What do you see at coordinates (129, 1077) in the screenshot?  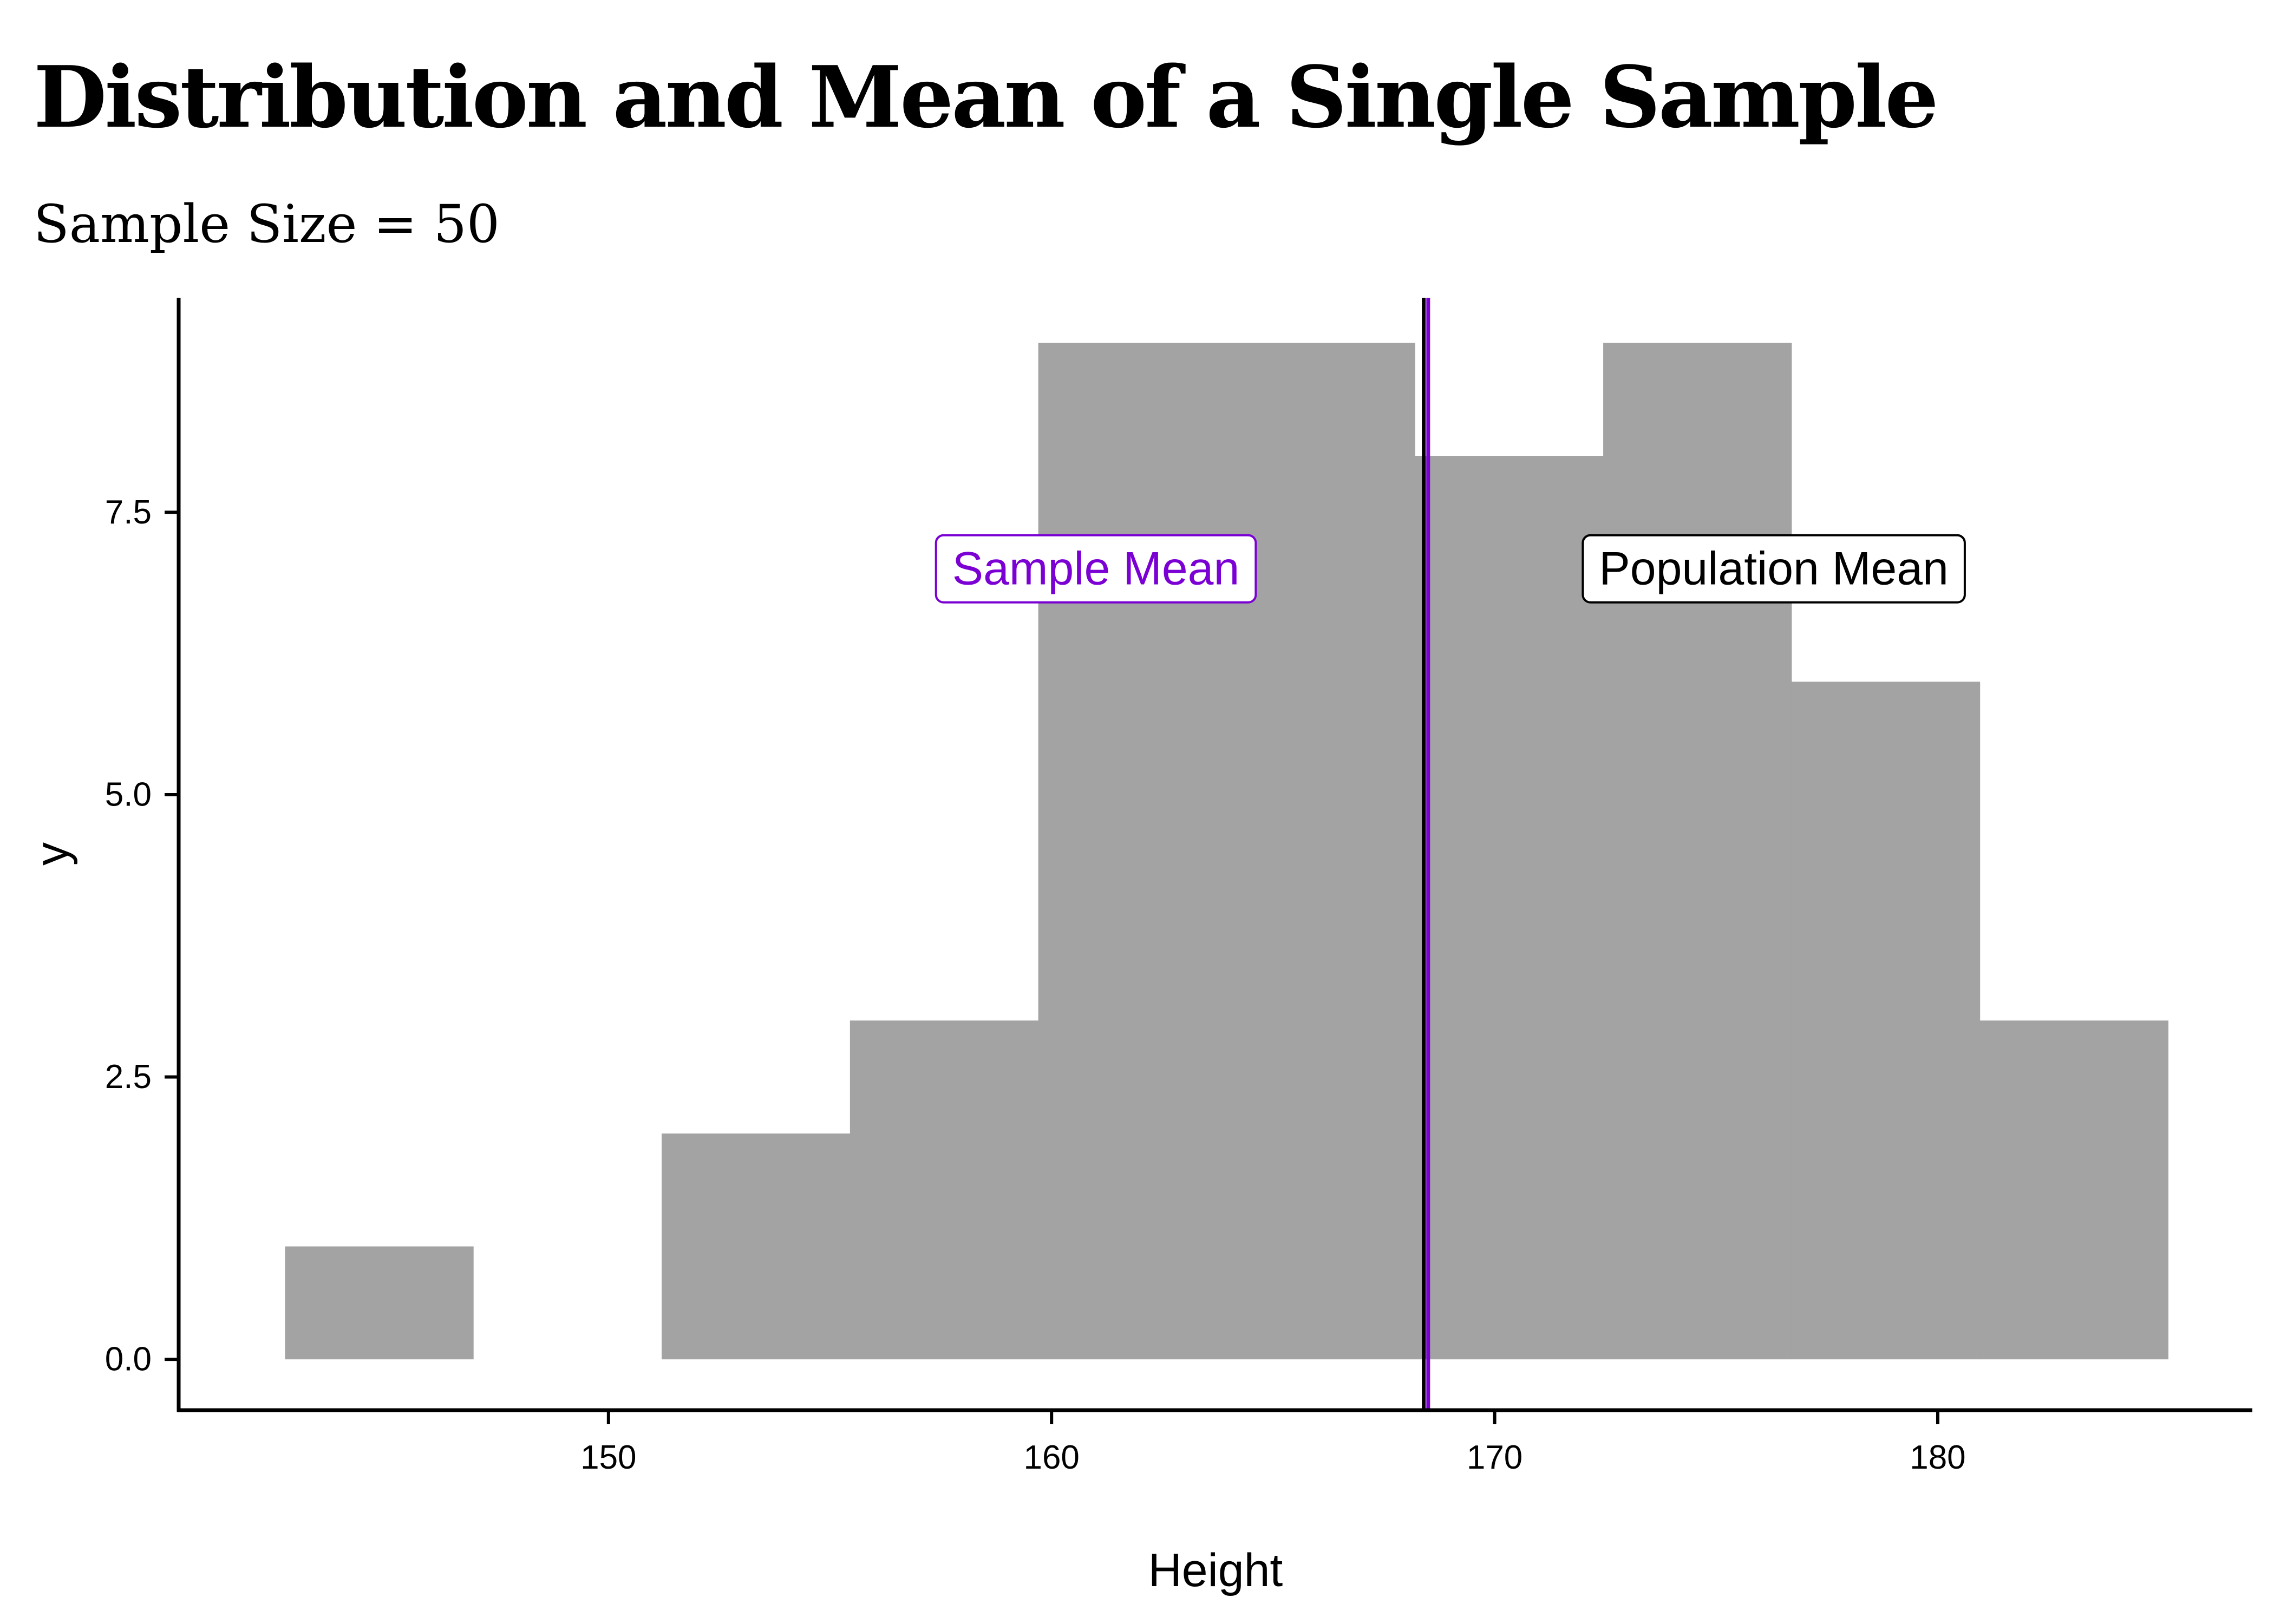 I see `y-tick-label-1: 2.5` at bounding box center [129, 1077].